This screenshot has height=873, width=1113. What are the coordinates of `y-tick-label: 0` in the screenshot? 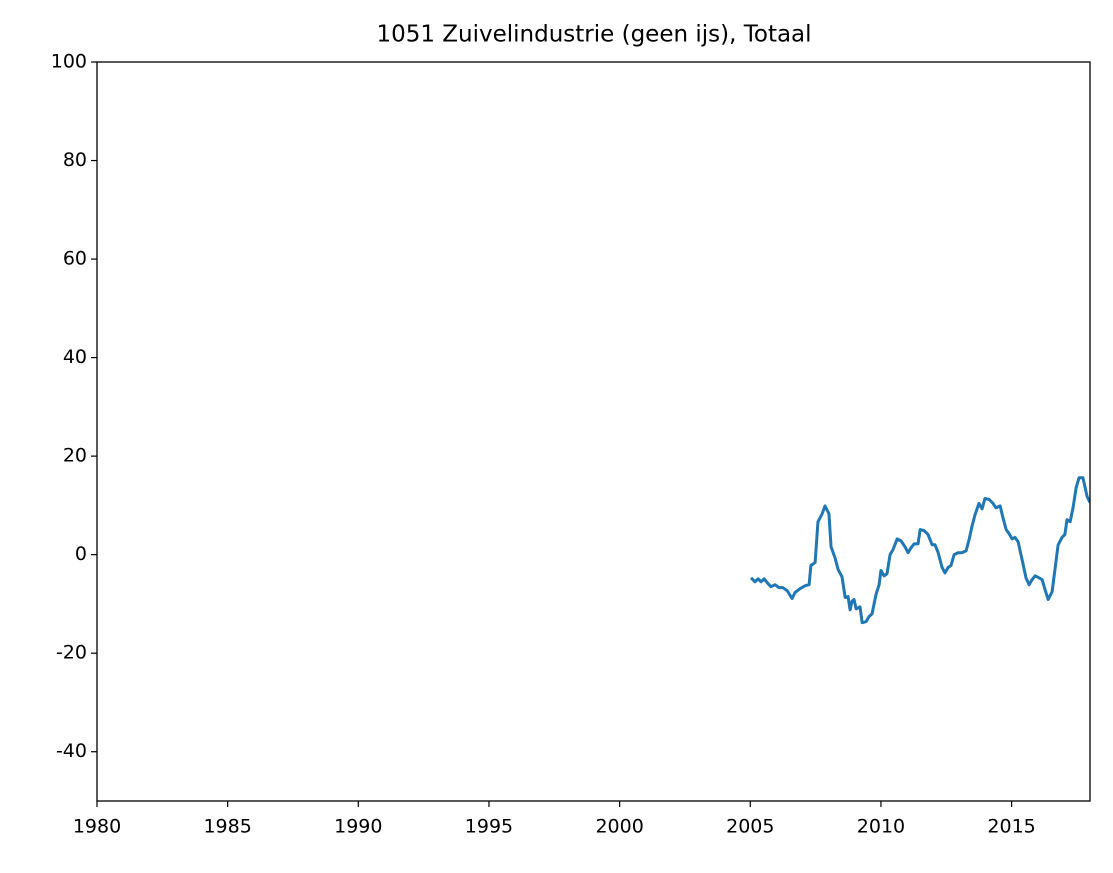 It's located at (81, 554).